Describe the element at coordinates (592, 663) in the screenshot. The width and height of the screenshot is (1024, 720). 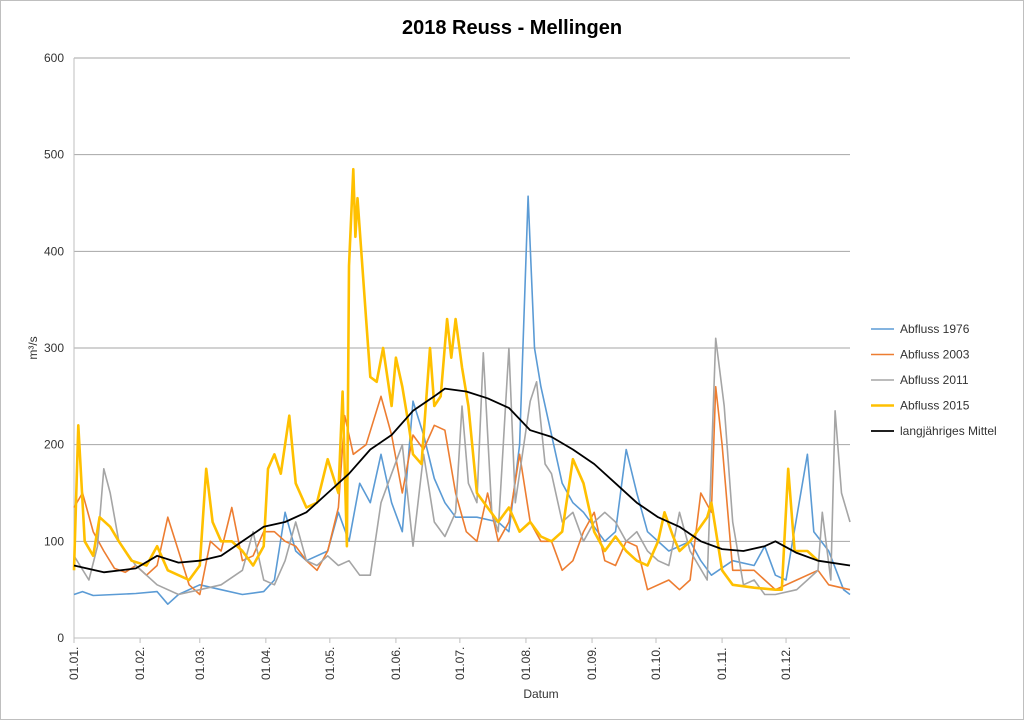
I see `x-tick-label: 01.09.` at that location.